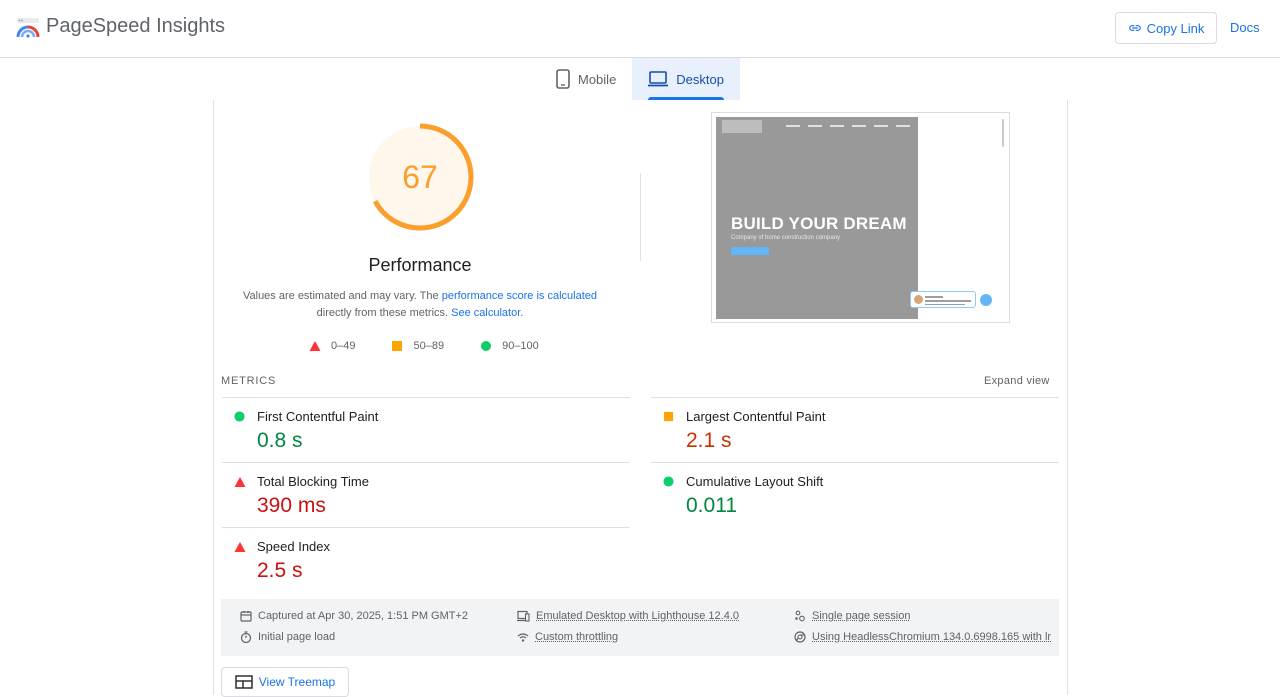 This screenshot has height=697, width=1280. Describe the element at coordinates (313, 481) in the screenshot. I see `metric-name: Total Blocking Time` at that location.